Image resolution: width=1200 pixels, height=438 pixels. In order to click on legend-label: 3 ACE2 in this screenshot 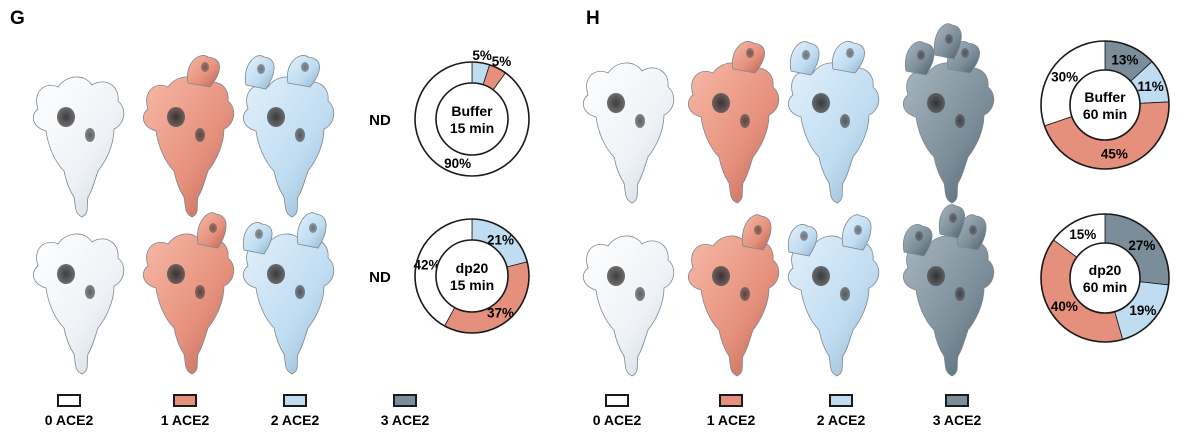, I will do `click(957, 420)`.